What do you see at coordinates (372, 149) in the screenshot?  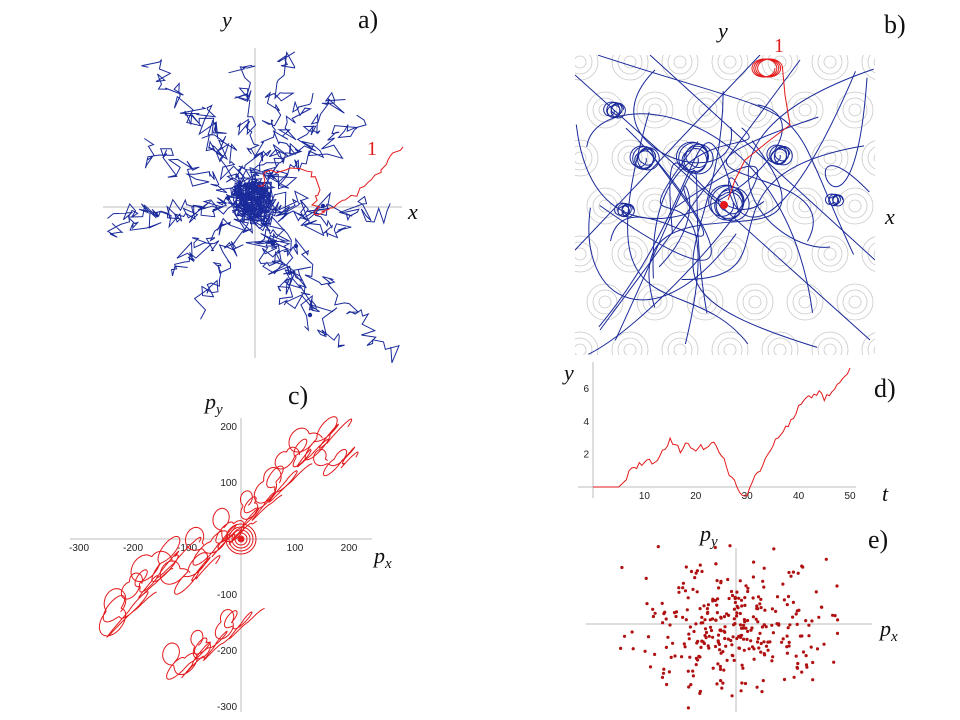 I see `panel-a-red-tag: 1` at bounding box center [372, 149].